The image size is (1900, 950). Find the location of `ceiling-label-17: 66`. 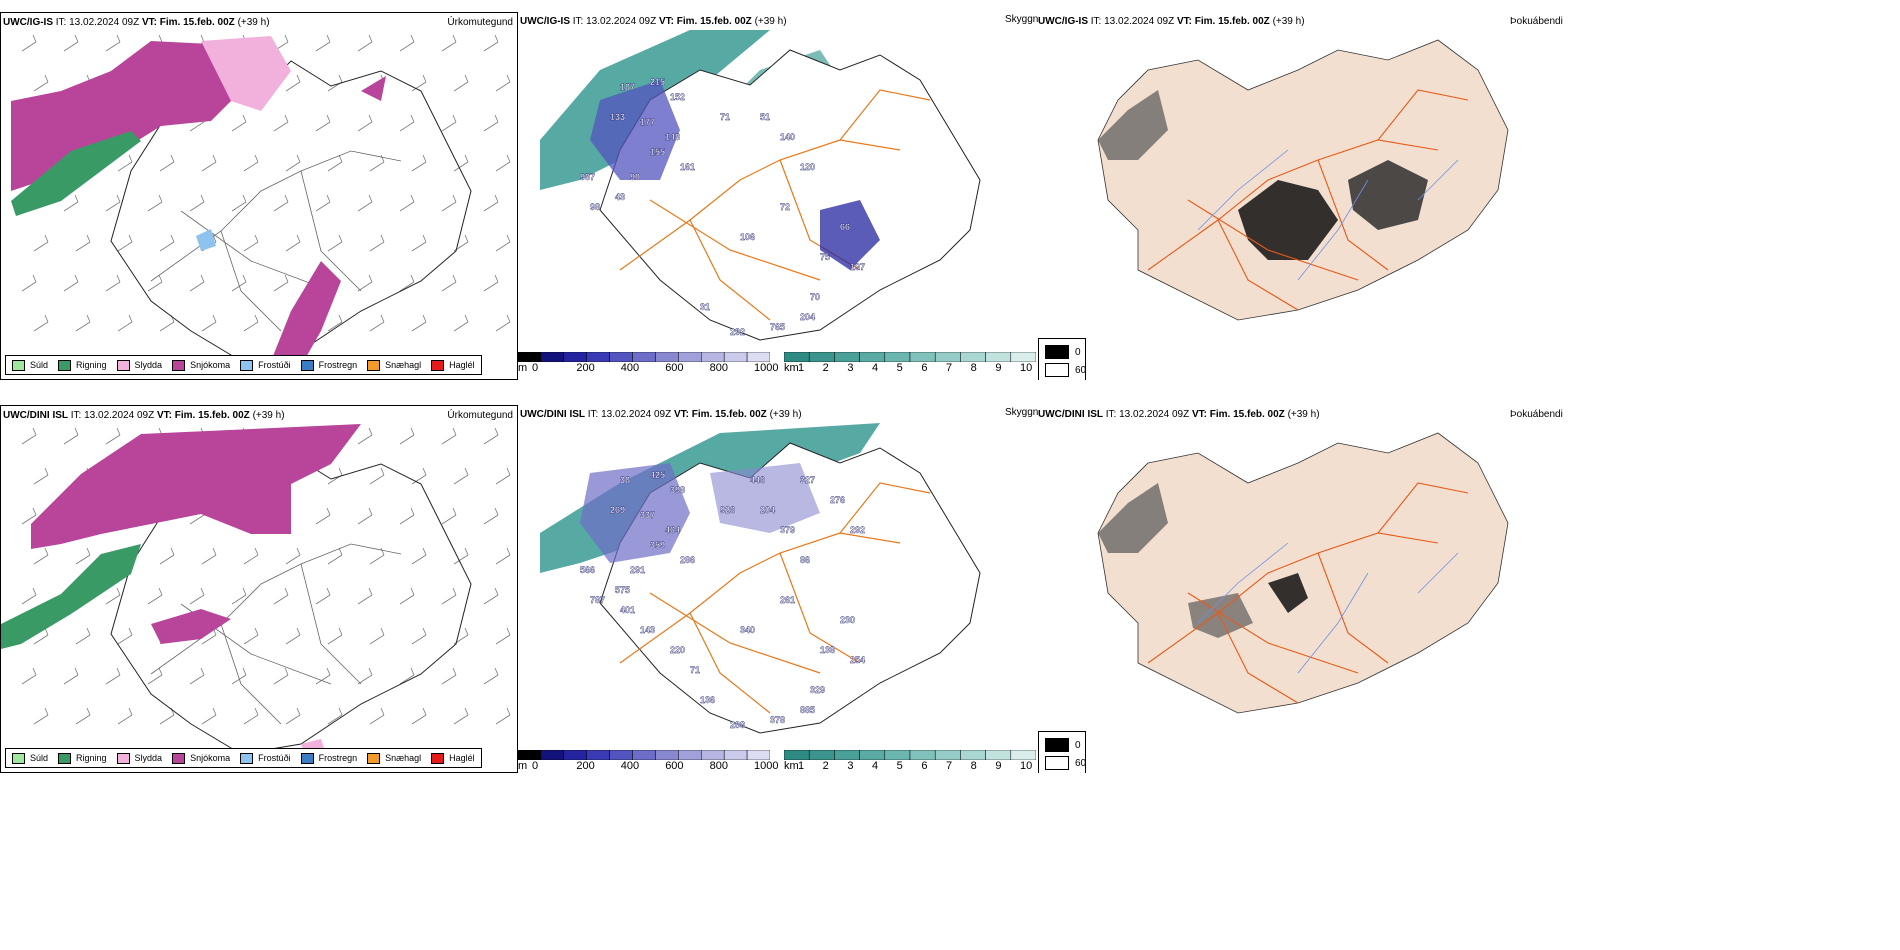

ceiling-label-17: 66 is located at coordinates (845, 227).